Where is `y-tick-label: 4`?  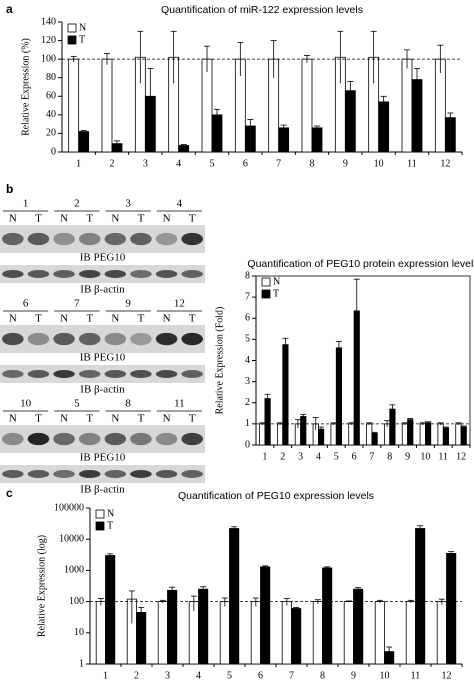 y-tick-label: 4 is located at coordinates (247, 360).